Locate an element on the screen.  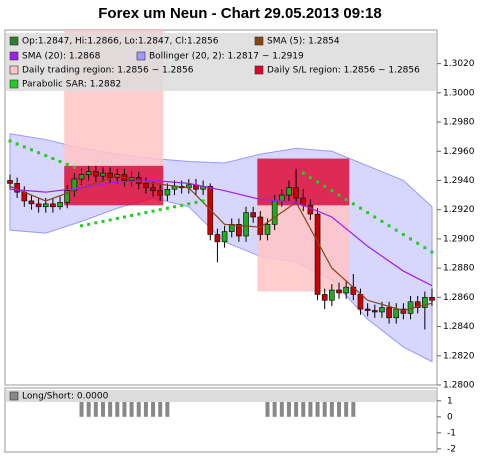
y-tick-label: 1.2960 is located at coordinates (459, 152).